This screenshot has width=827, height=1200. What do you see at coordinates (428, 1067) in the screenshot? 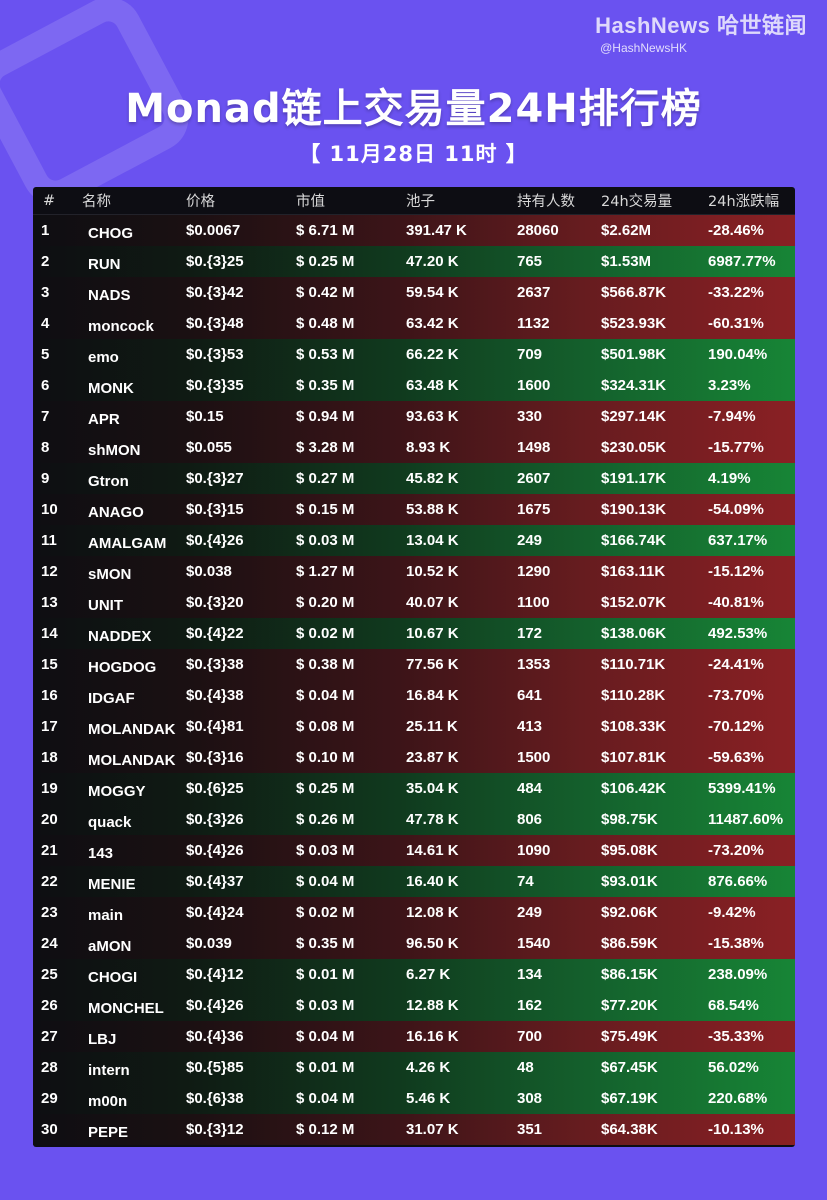
I see `cell-pool: 4.26 K` at bounding box center [428, 1067].